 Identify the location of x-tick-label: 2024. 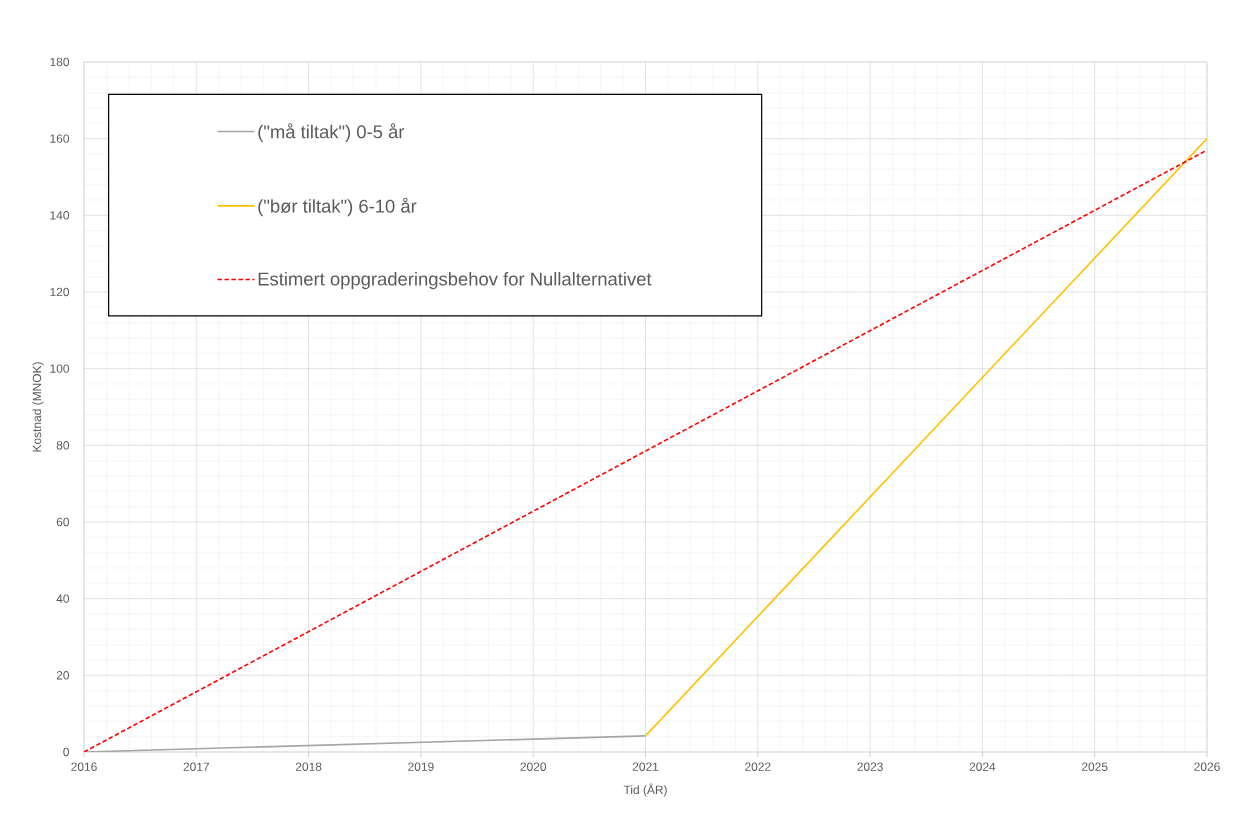
(982, 766).